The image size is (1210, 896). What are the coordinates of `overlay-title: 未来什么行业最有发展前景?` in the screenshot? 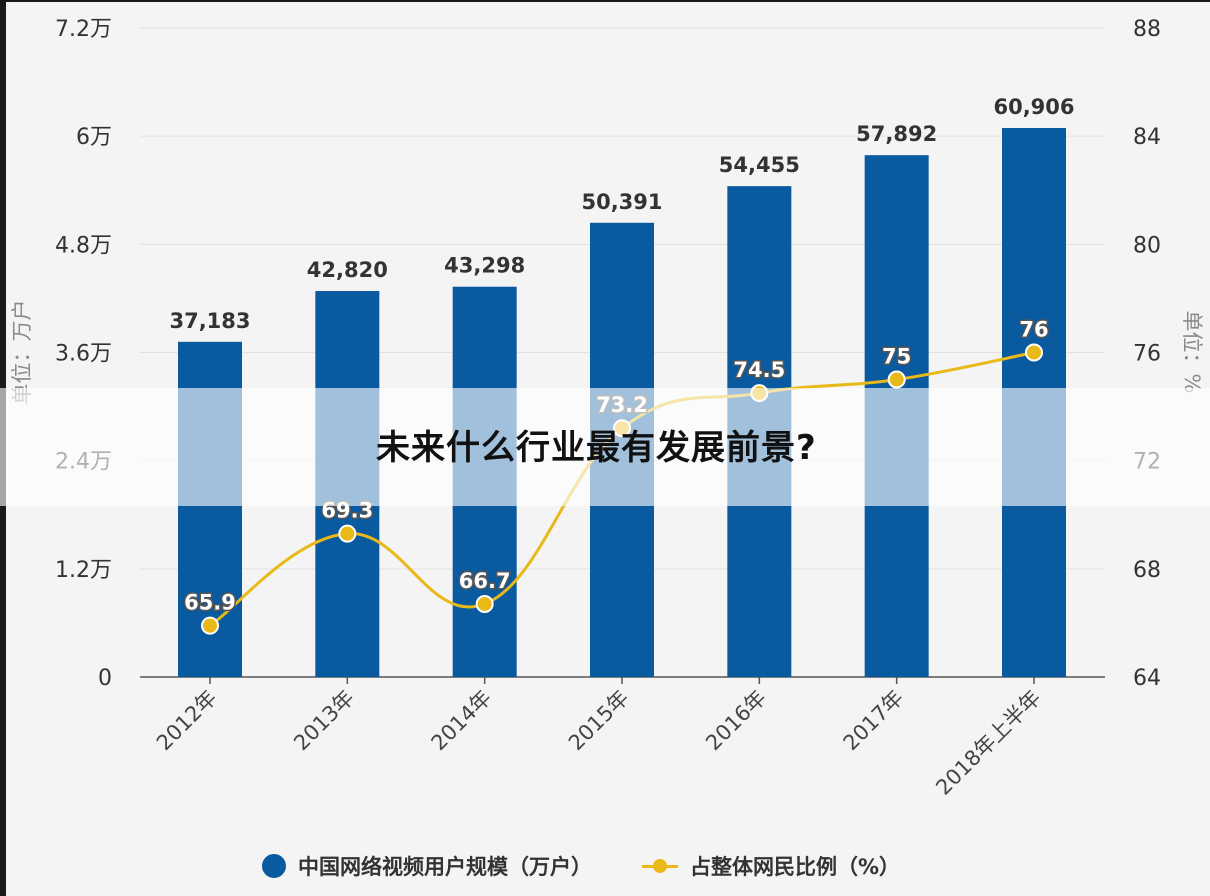 It's located at (596, 448).